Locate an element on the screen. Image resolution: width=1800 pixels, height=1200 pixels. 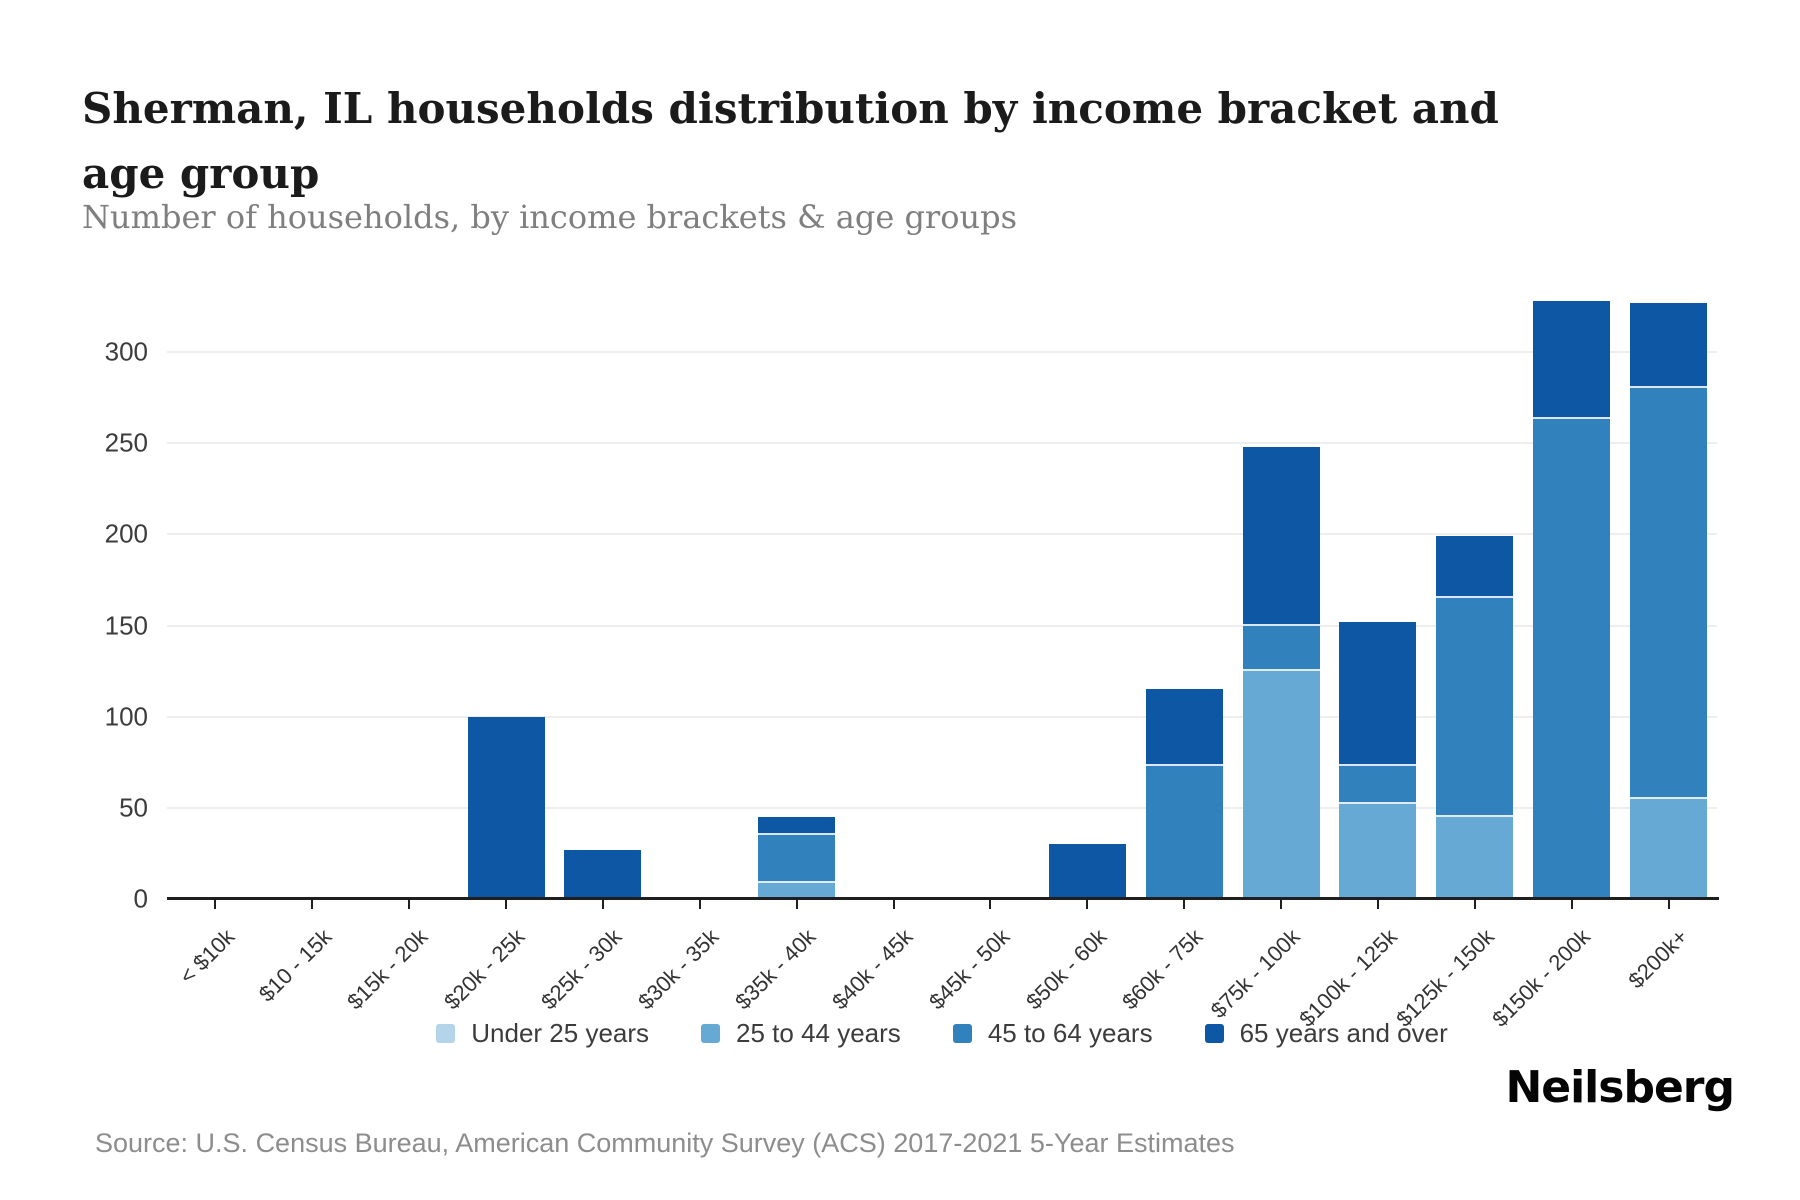
legend-label: 25 to 44 years is located at coordinates (818, 1033).